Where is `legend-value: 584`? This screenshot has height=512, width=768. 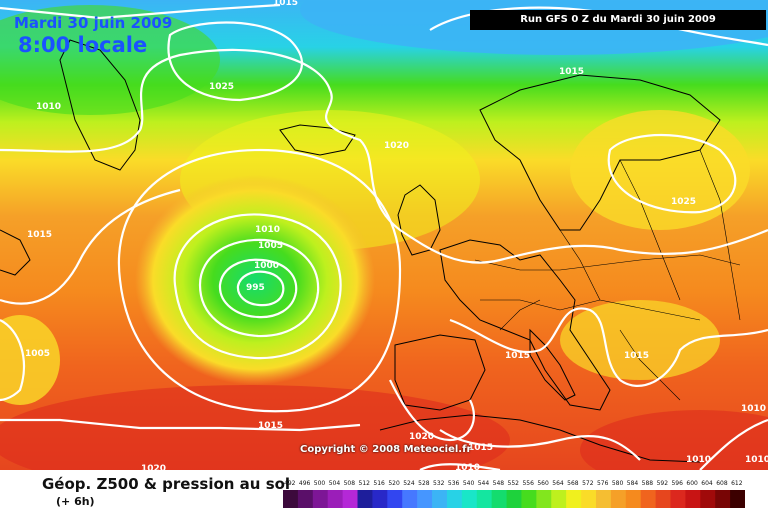 legend-value: 584 is located at coordinates (632, 483).